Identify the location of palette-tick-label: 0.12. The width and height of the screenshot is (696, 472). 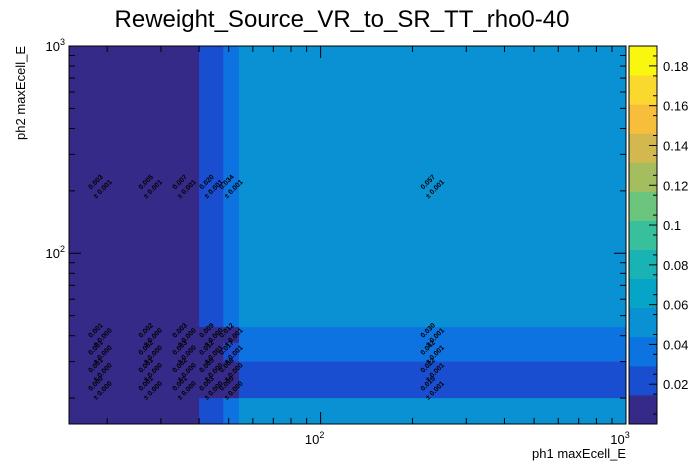
(675, 185).